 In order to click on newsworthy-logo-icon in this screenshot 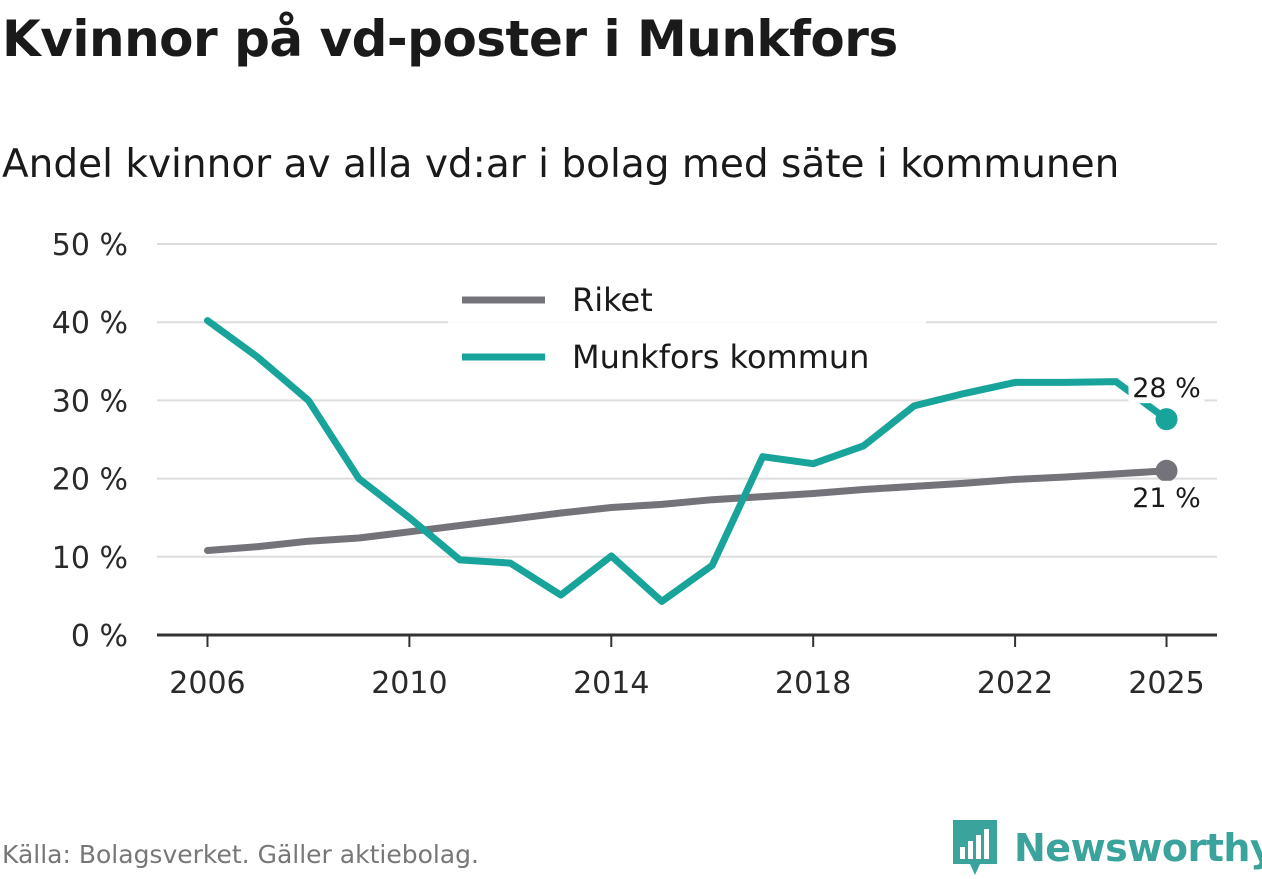, I will do `click(975, 847)`.